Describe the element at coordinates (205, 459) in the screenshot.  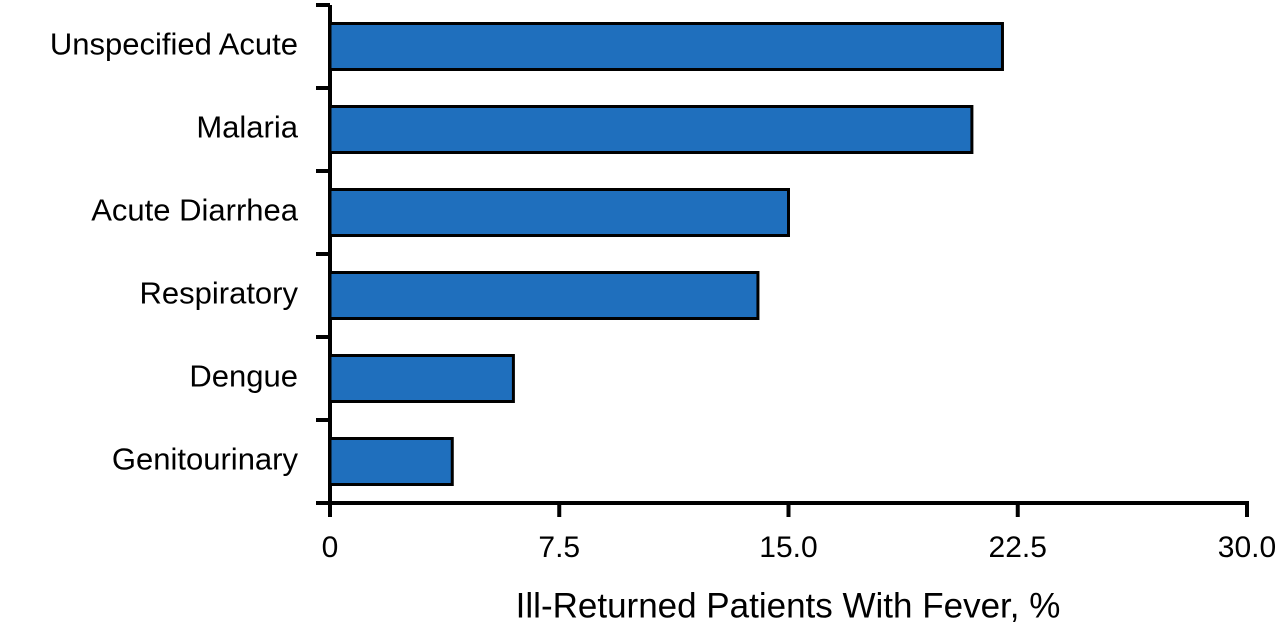
I see `y-tick-label: Genitourinary` at that location.